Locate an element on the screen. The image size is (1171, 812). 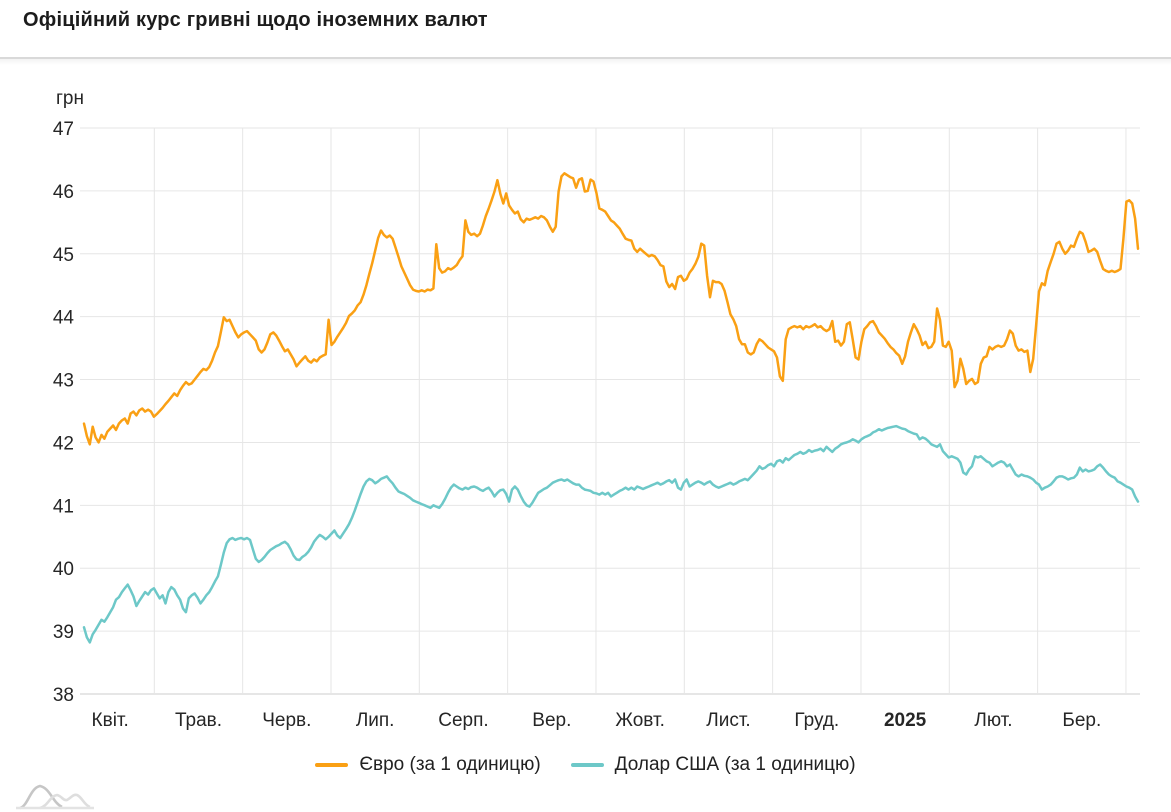
y-tick-label: 47 is located at coordinates (63, 129).